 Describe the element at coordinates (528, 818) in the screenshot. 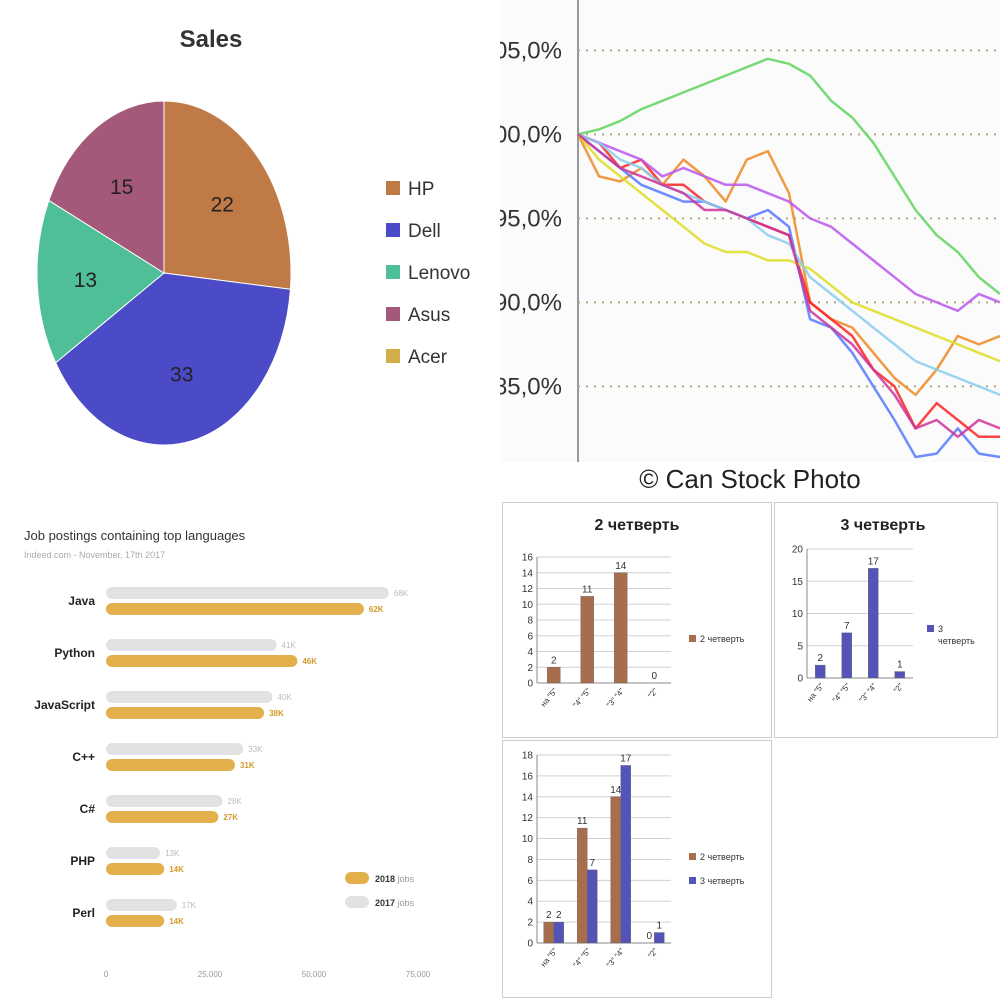

I see `y-tick-label: 12` at that location.